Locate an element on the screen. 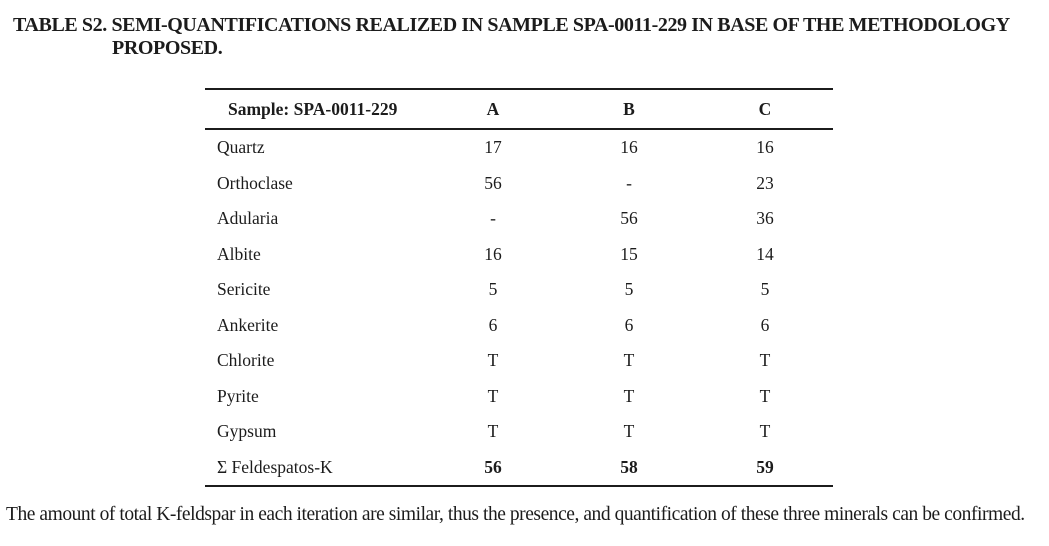  value-cell-c: 16 is located at coordinates (765, 147).